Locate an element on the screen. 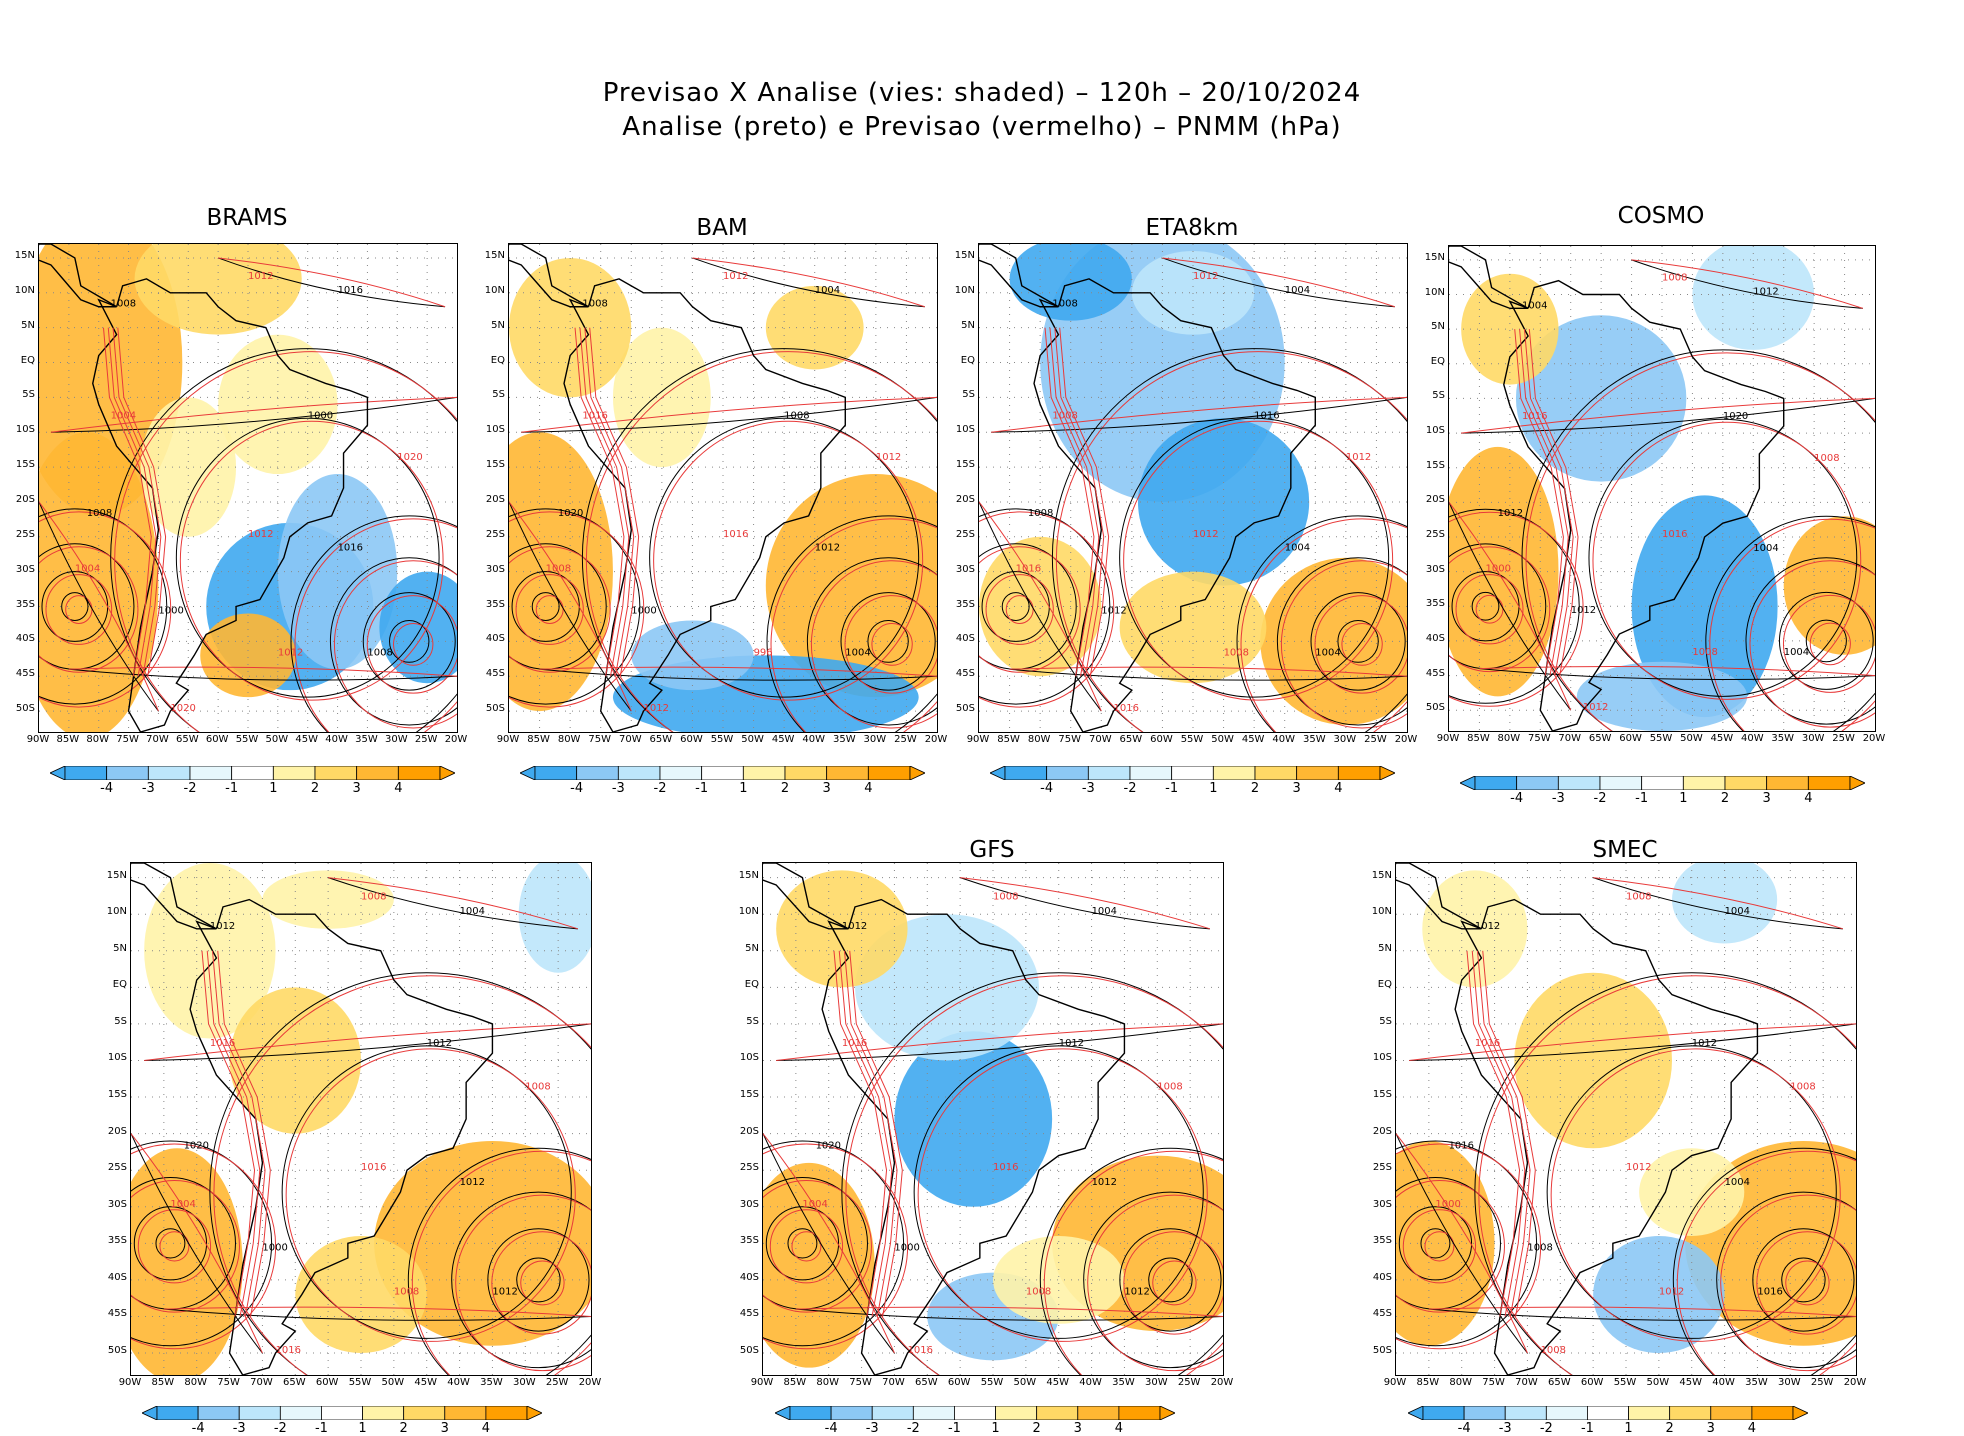 This screenshot has width=1964, height=1436. lon-tick-label: 60W is located at coordinates (327, 1382).